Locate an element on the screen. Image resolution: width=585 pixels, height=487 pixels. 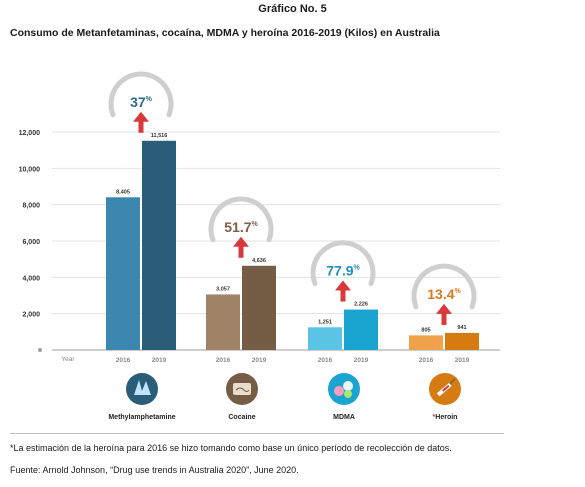
data-label-2019: 2,226 is located at coordinates (361, 305).